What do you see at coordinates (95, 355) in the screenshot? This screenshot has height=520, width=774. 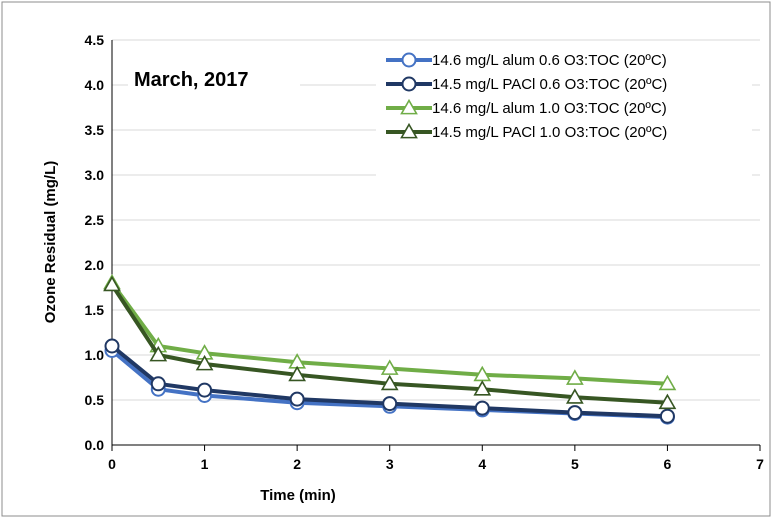 I see `y-tick-label: 1.0` at bounding box center [95, 355].